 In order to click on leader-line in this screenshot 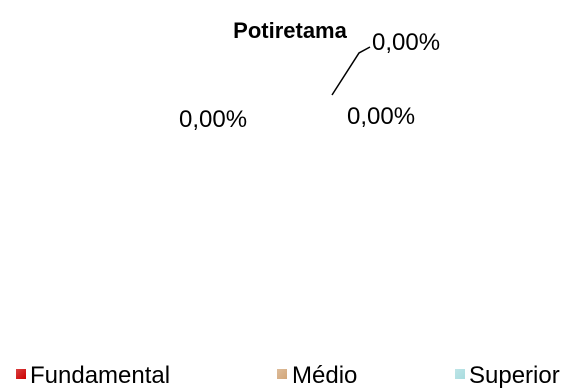, I will do `click(351, 71)`.